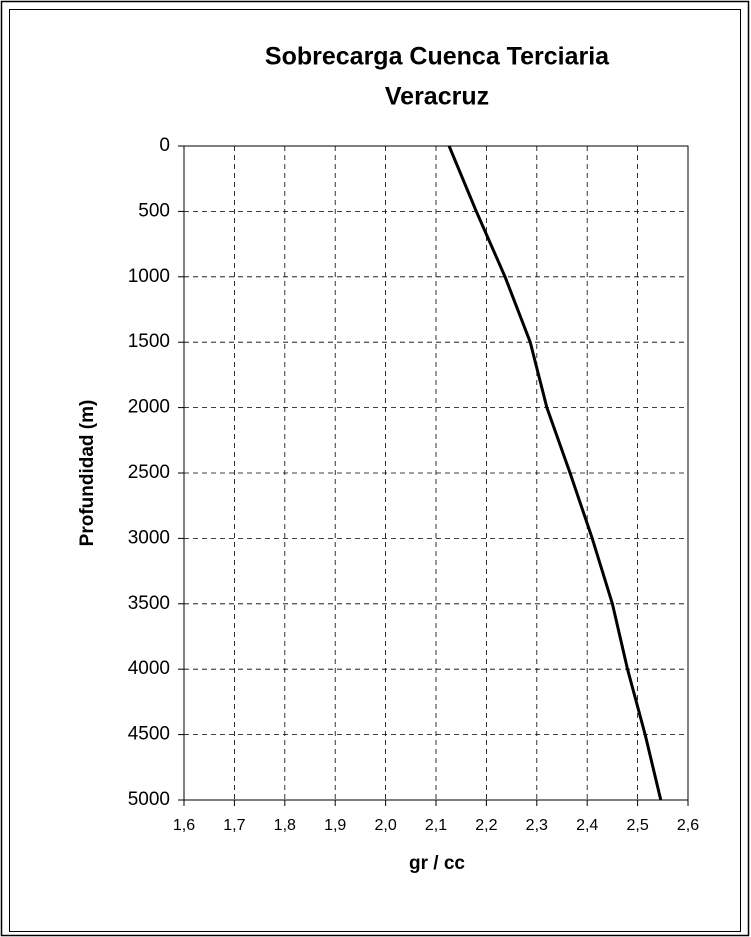 The height and width of the screenshot is (937, 751). What do you see at coordinates (587, 825) in the screenshot?
I see `x-tick-label: 2,4` at bounding box center [587, 825].